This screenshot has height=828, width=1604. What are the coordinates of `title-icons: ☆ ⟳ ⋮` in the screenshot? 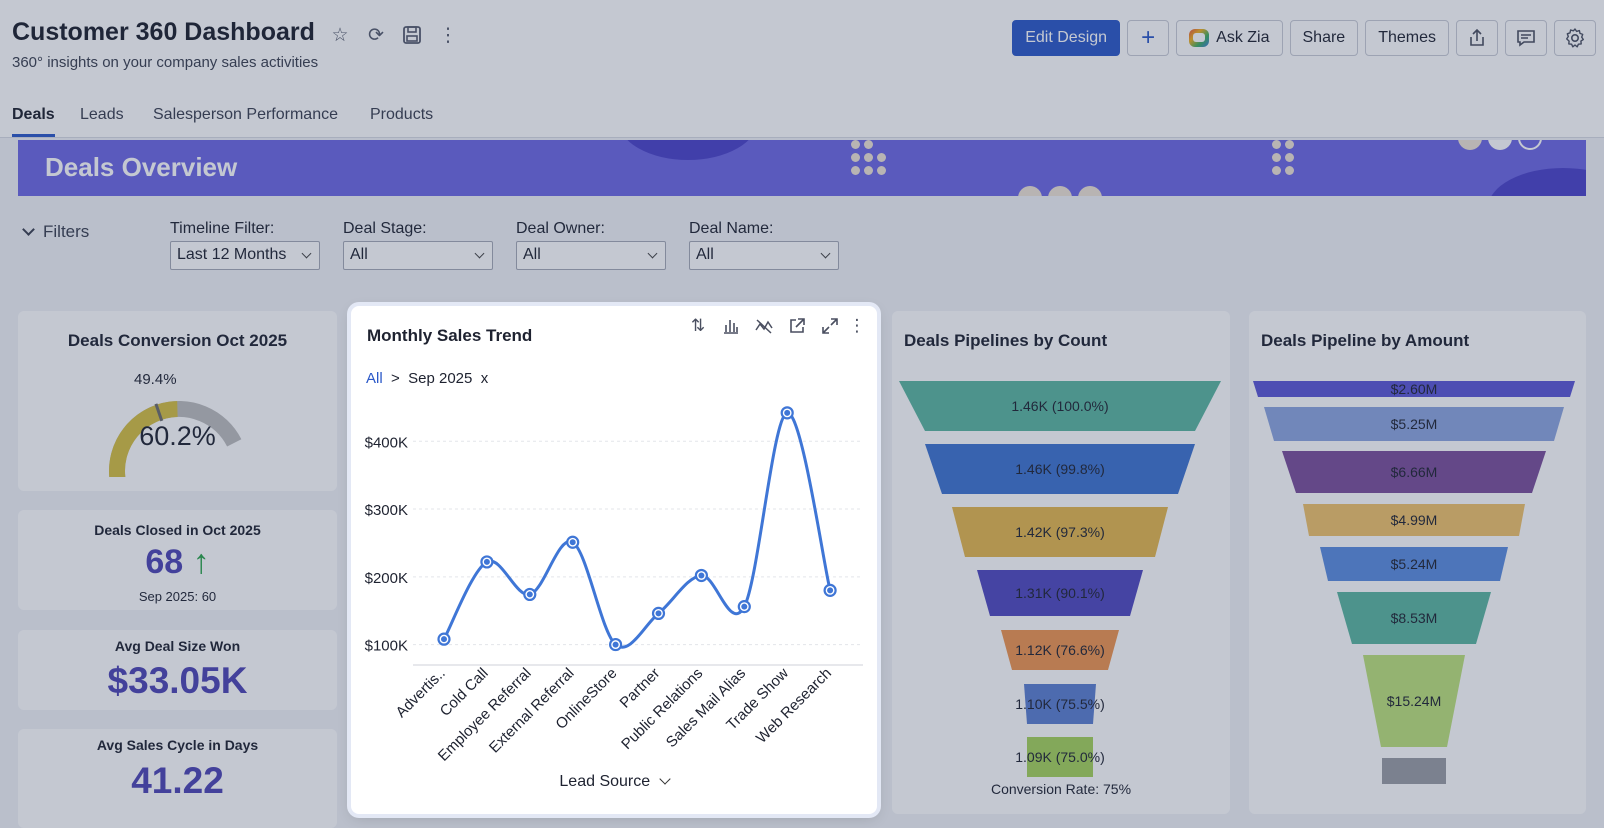 It's located at (394, 35).